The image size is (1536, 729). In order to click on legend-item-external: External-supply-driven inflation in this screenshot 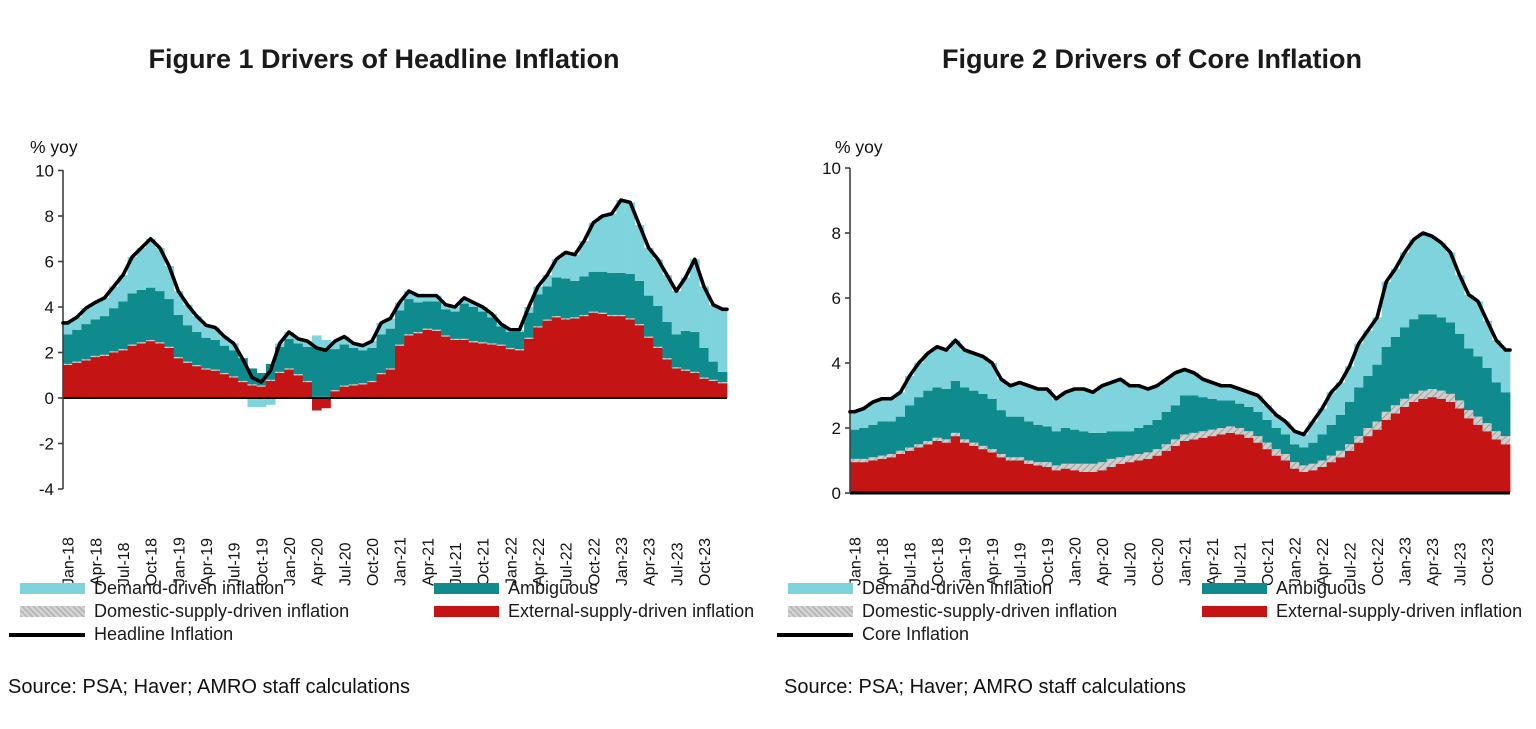, I will do `click(594, 611)`.